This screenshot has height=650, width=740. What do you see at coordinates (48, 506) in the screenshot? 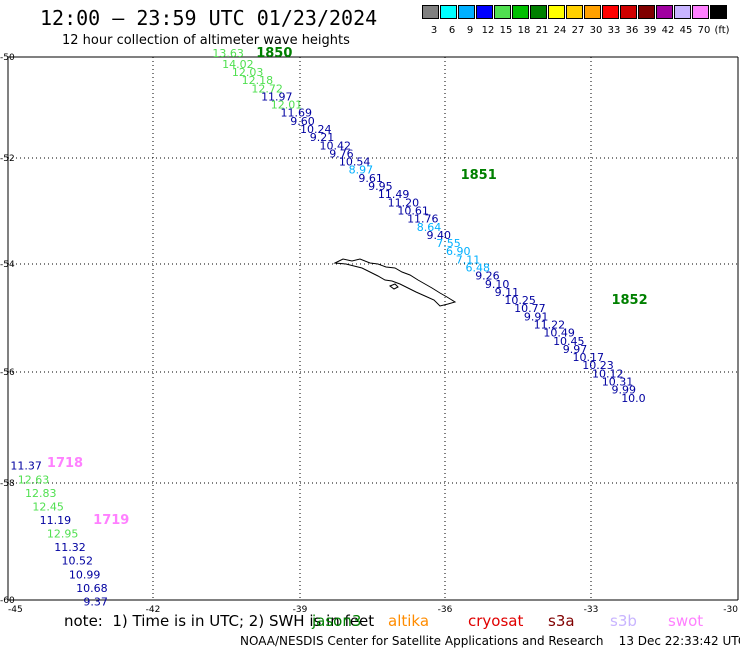
I see `wave-height-label: 12.45` at bounding box center [48, 506].